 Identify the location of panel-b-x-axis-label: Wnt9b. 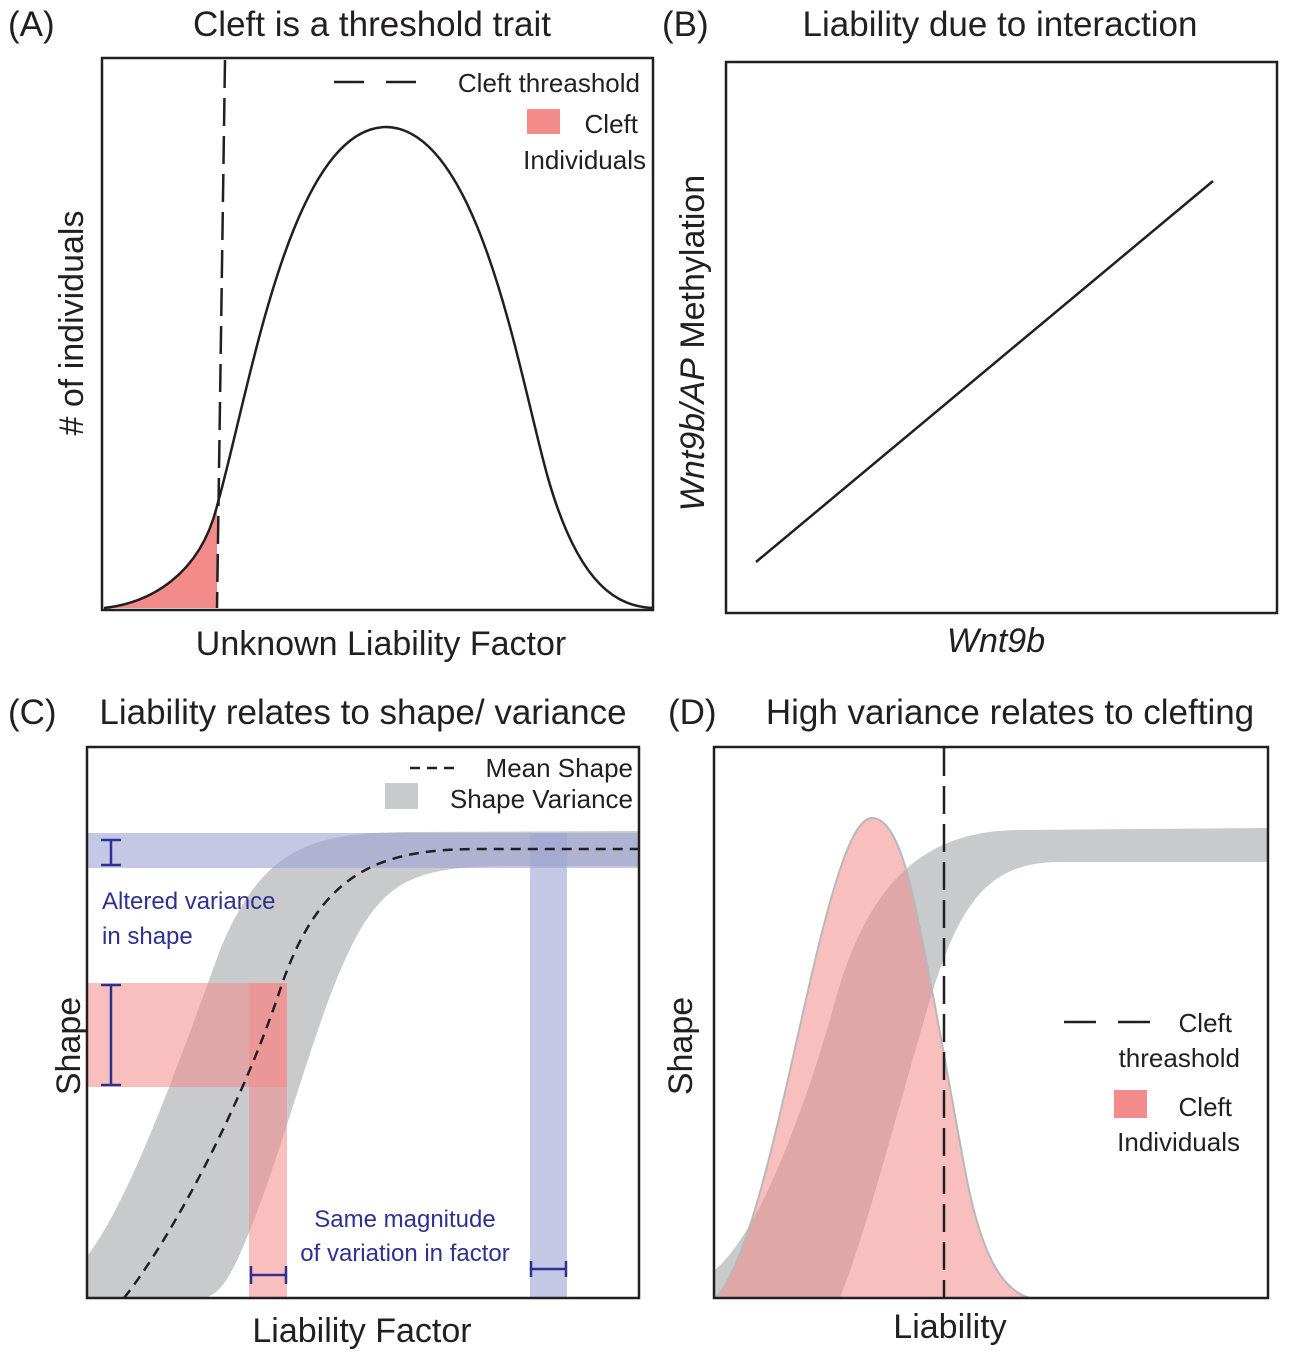
(996, 641).